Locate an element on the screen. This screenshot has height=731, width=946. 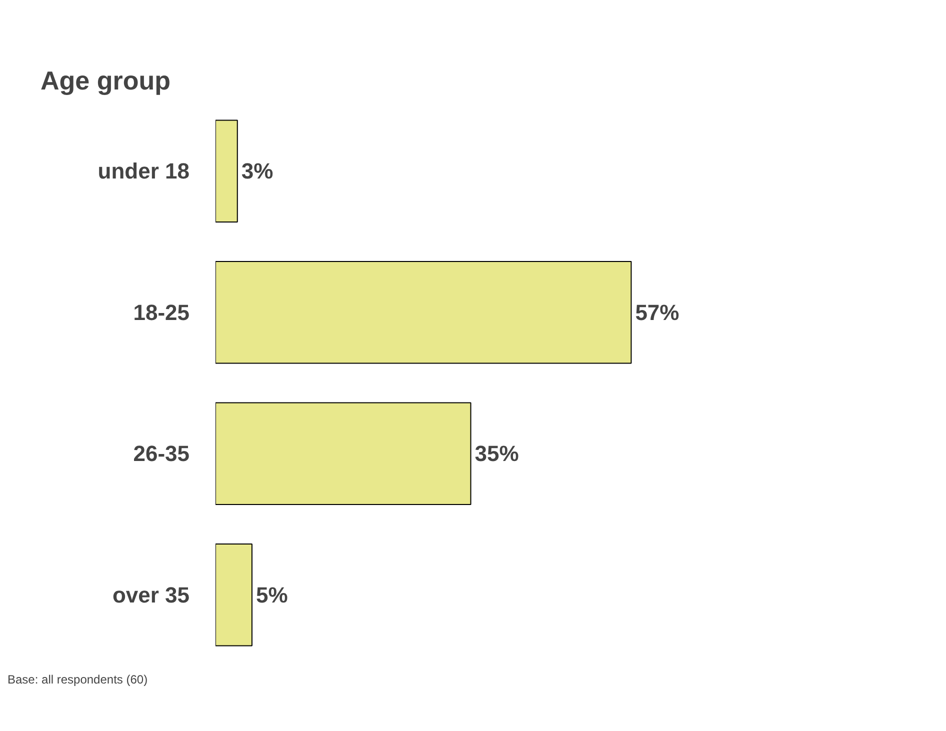
data-label: 5% is located at coordinates (272, 595).